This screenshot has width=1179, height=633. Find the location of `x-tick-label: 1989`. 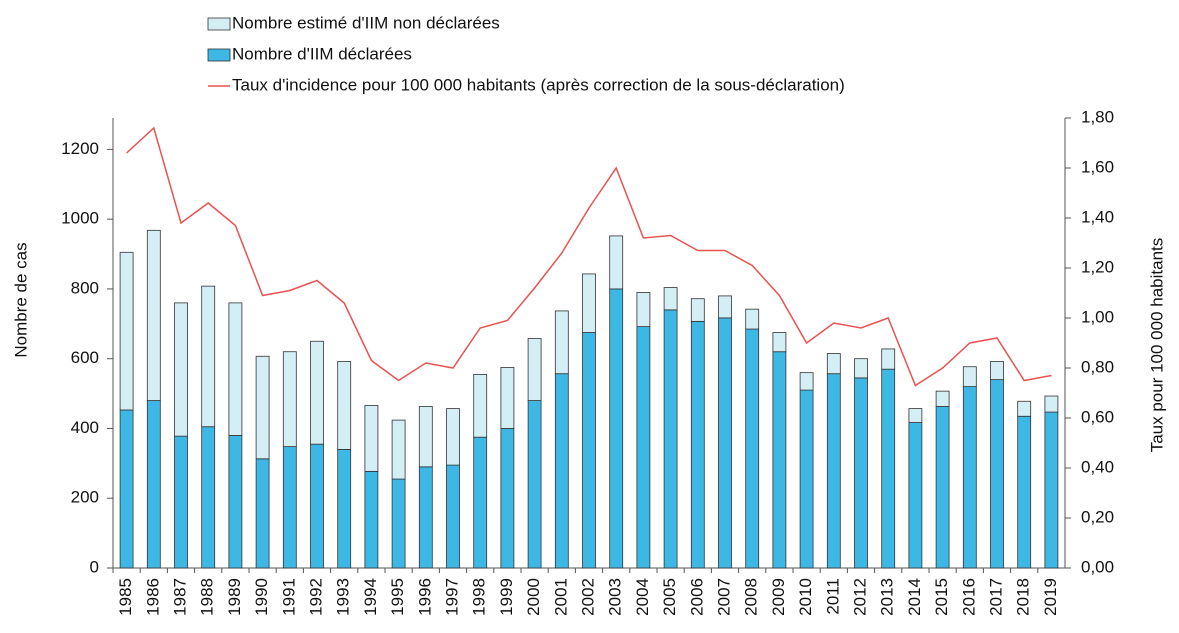

x-tick-label: 1989 is located at coordinates (234, 597).